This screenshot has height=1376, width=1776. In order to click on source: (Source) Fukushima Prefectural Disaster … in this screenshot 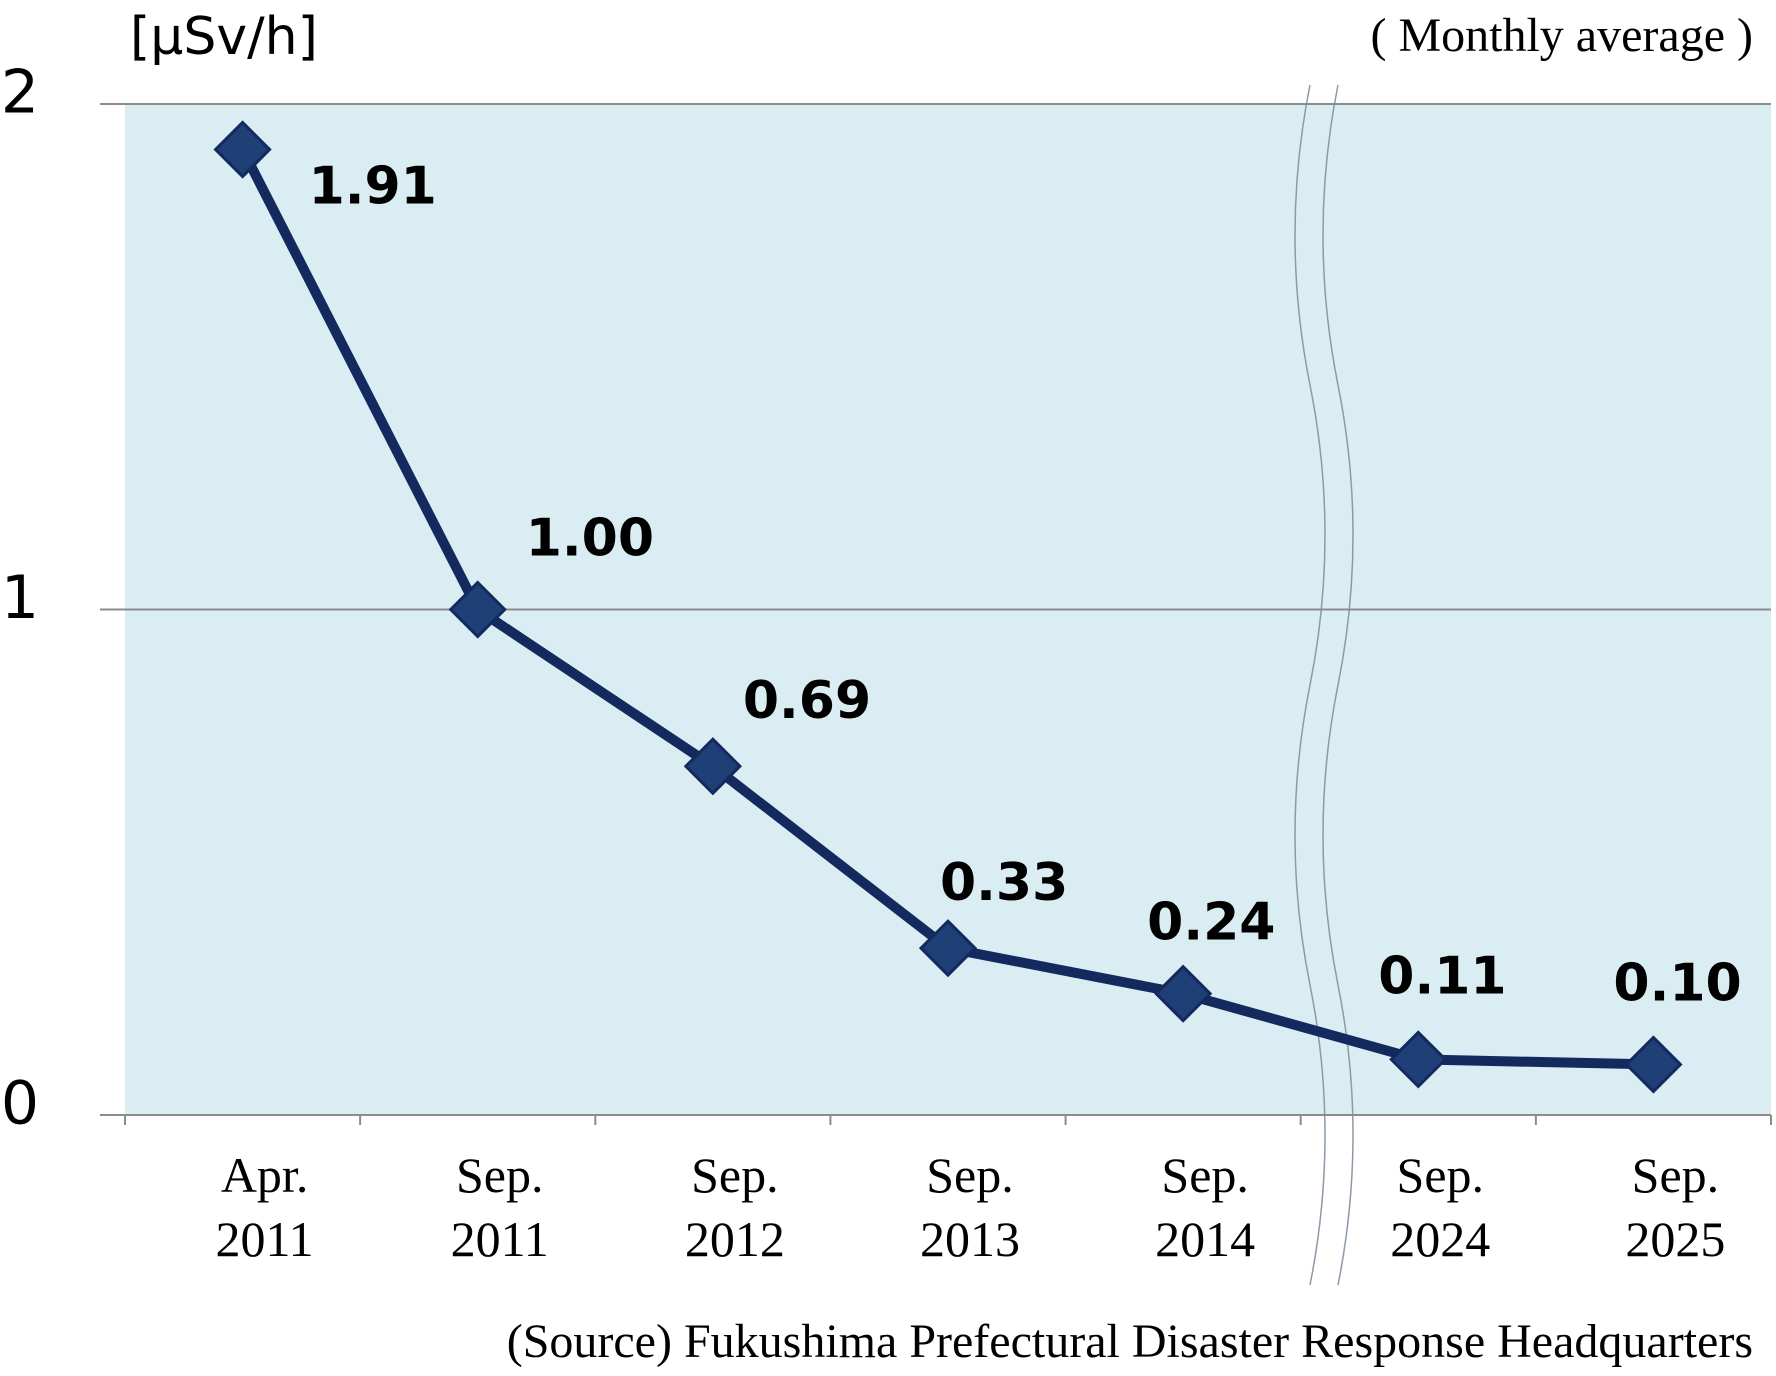, I will do `click(1130, 1341)`.